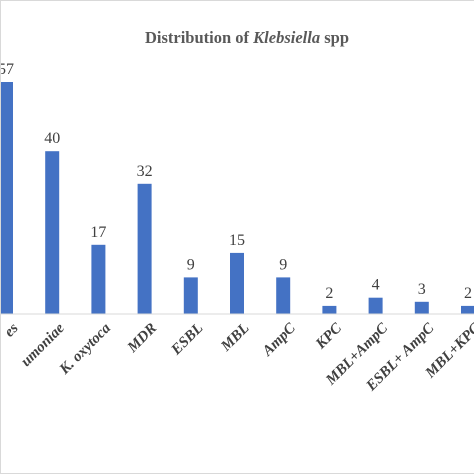 The width and height of the screenshot is (474, 475). What do you see at coordinates (235, 337) in the screenshot?
I see `x-tick-label-5: MBL` at bounding box center [235, 337].